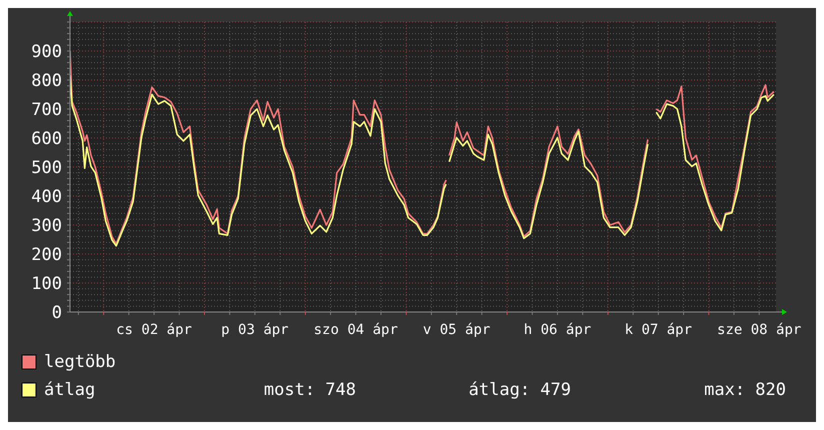  What do you see at coordinates (519, 390) in the screenshot?
I see `text: átlag: 479` at bounding box center [519, 390].